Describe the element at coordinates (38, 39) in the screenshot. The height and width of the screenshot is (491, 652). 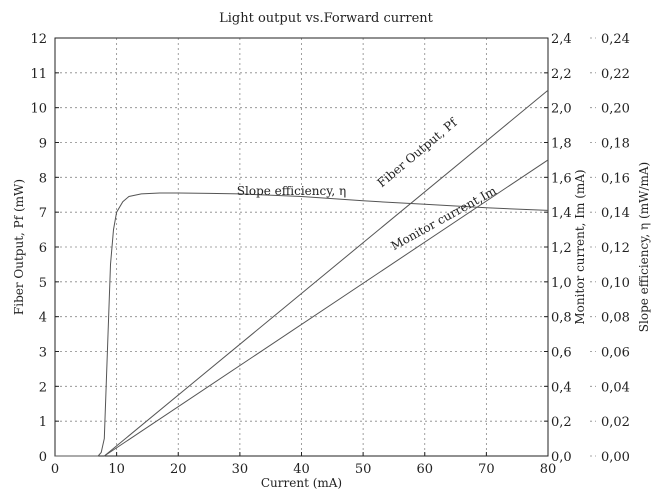
I see `y-left-tick-label: 12` at that location.